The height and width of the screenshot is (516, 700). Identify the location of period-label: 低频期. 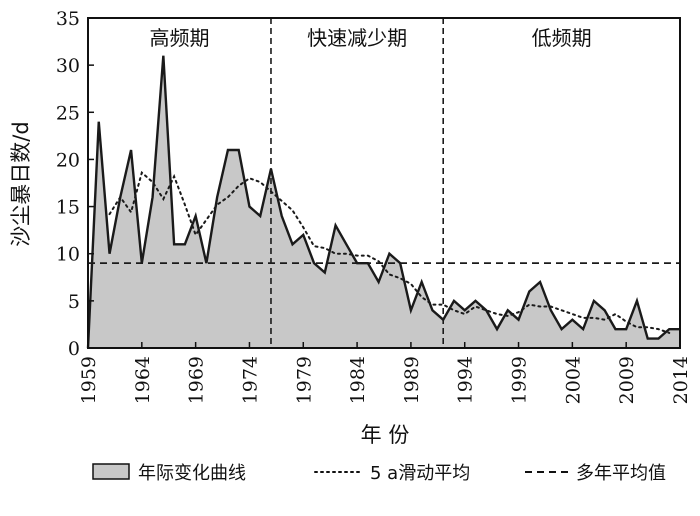
(562, 38).